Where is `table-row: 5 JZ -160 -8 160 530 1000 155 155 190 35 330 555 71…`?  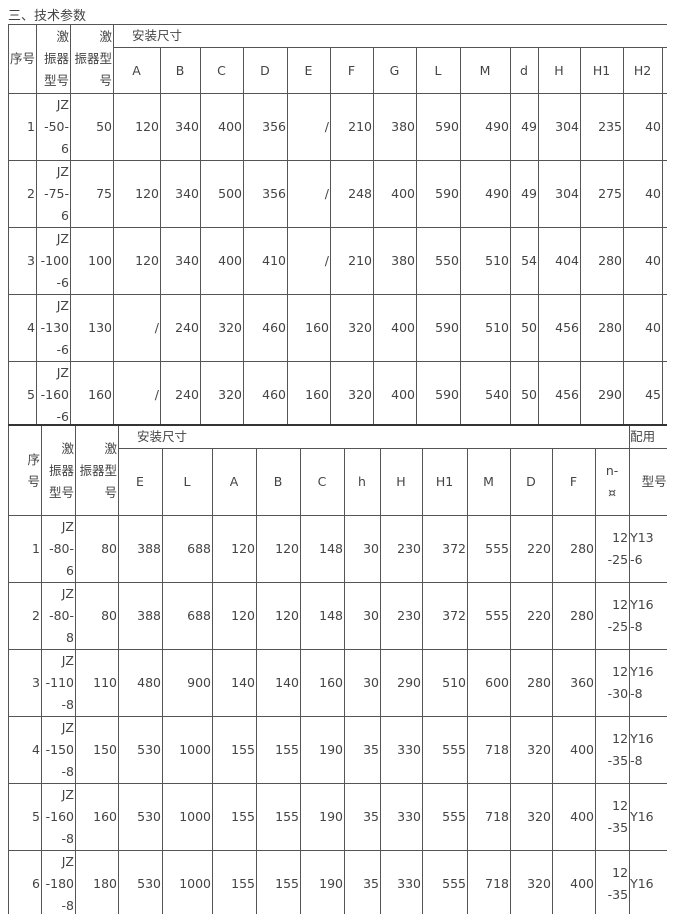
table-row: 5 JZ -160 -8 160 530 1000 155 155 190 35 330 555 71… is located at coordinates (337, 817).